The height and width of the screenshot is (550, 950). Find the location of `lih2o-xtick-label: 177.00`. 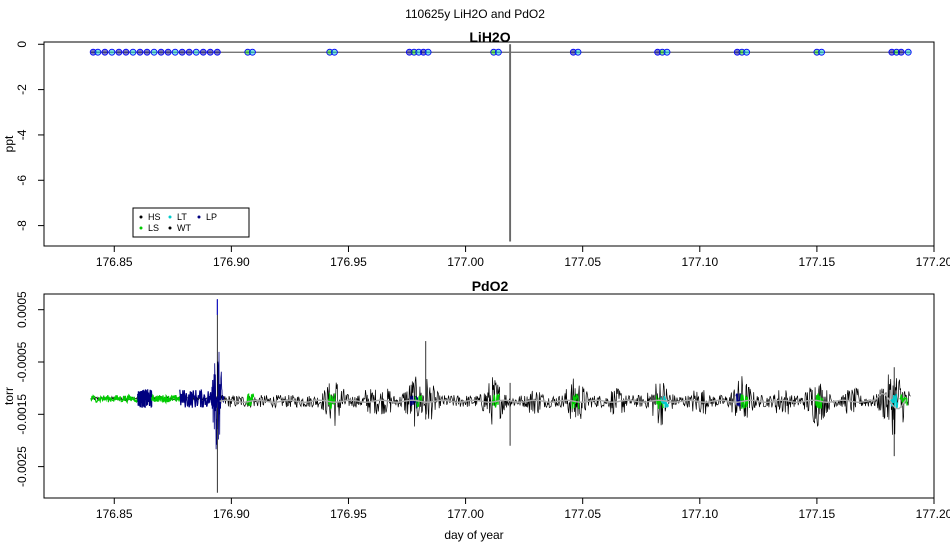

lih2o-xtick-label: 177.00 is located at coordinates (465, 262).